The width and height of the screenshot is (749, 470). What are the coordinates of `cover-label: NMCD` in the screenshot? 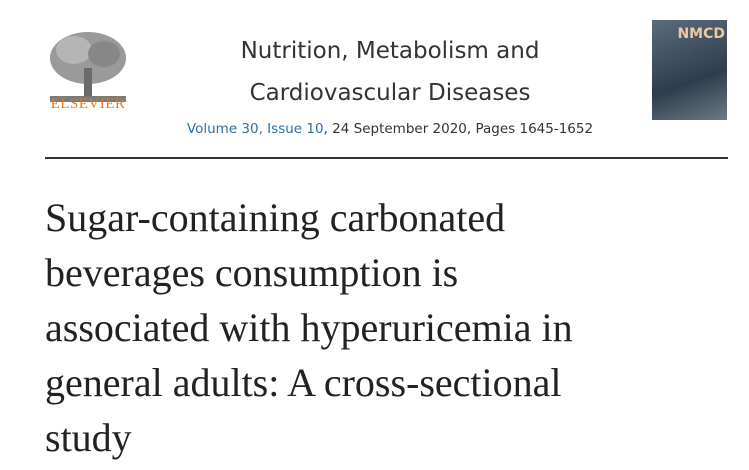 It's located at (701, 34).